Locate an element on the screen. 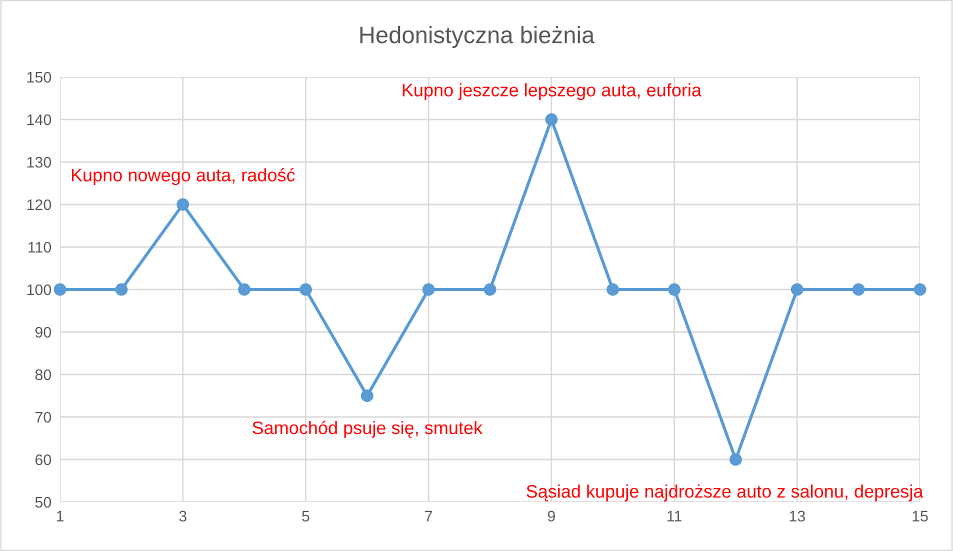  x-tick-label: 5 is located at coordinates (306, 516).